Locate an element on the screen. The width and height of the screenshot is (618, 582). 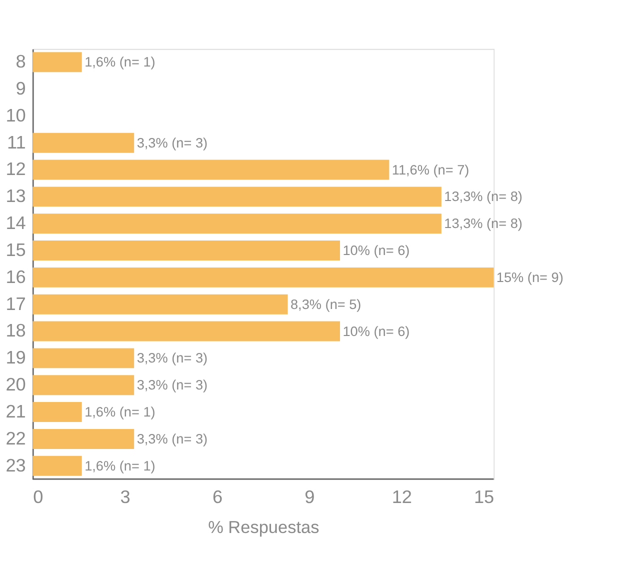
x-axis-title: % Respuestas is located at coordinates (264, 527).